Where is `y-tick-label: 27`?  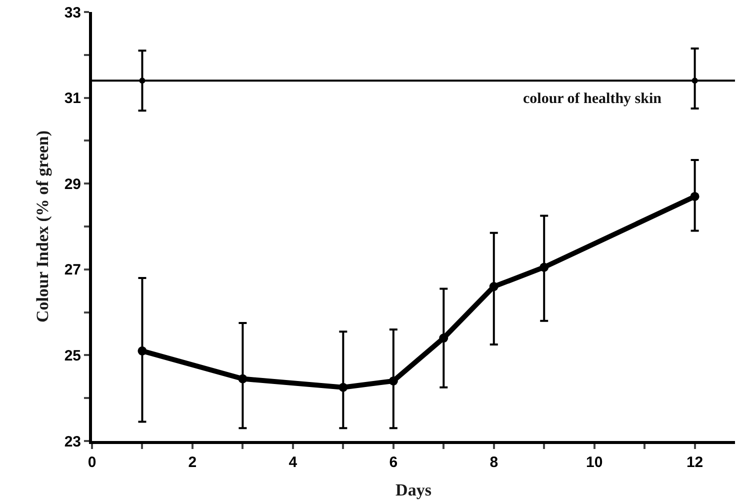 y-tick-label: 27 is located at coordinates (72, 270).